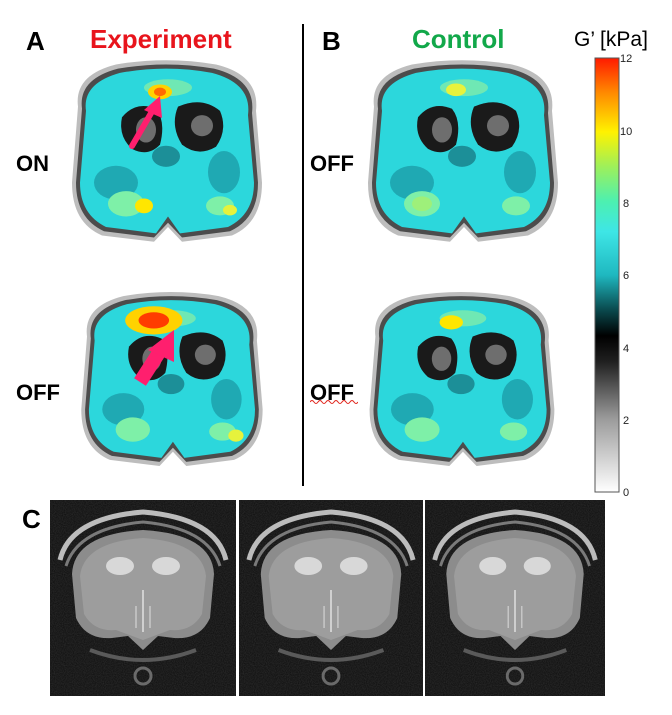 The image size is (672, 715). I want to click on panel-divider, so click(303, 255).